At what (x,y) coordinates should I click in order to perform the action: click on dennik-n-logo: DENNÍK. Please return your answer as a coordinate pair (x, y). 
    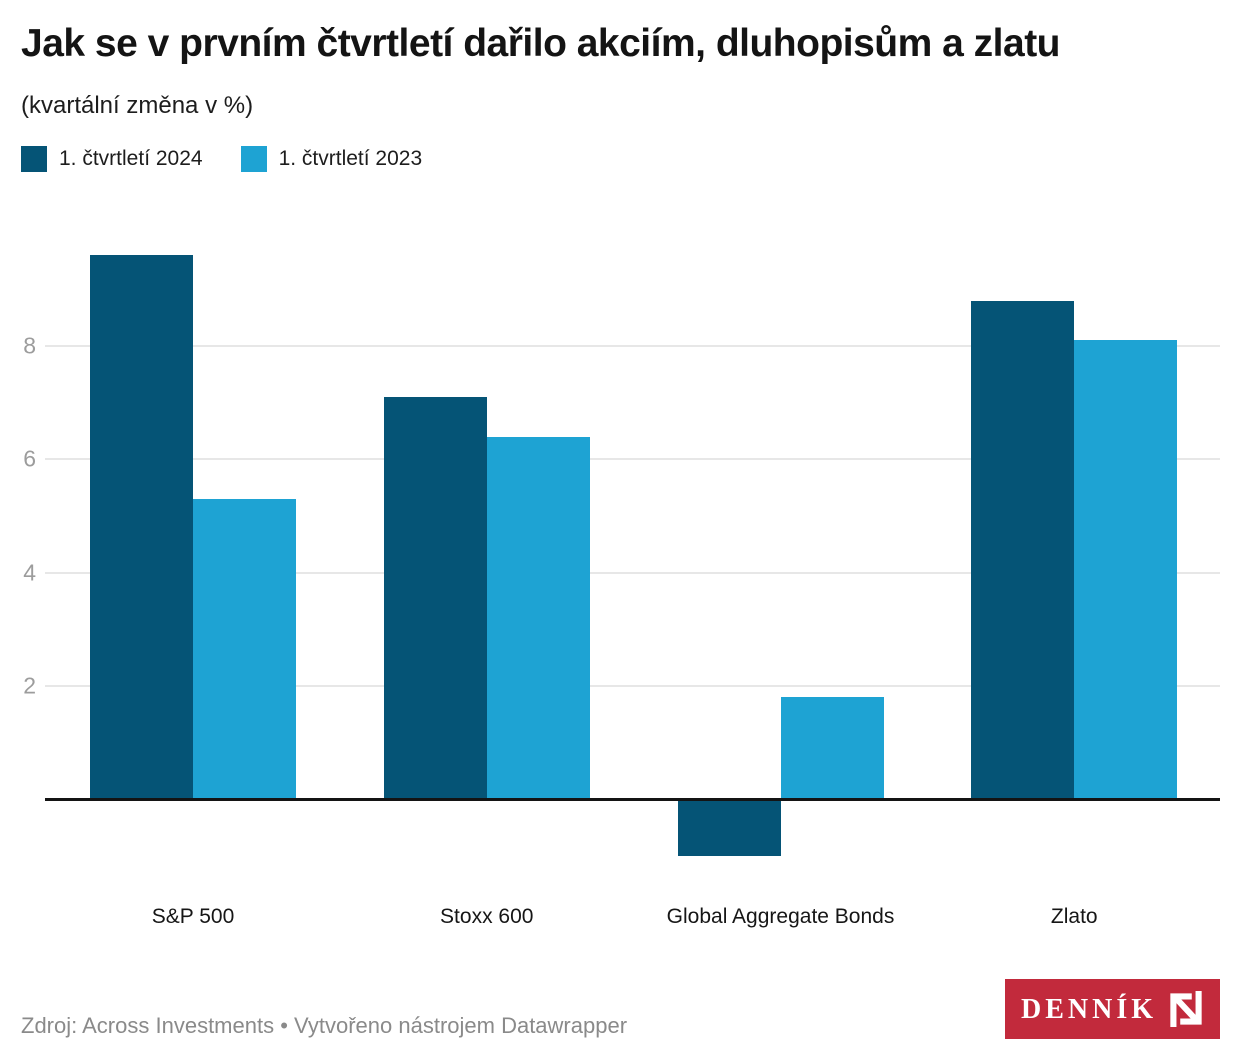
    Looking at the image, I should click on (1112, 1009).